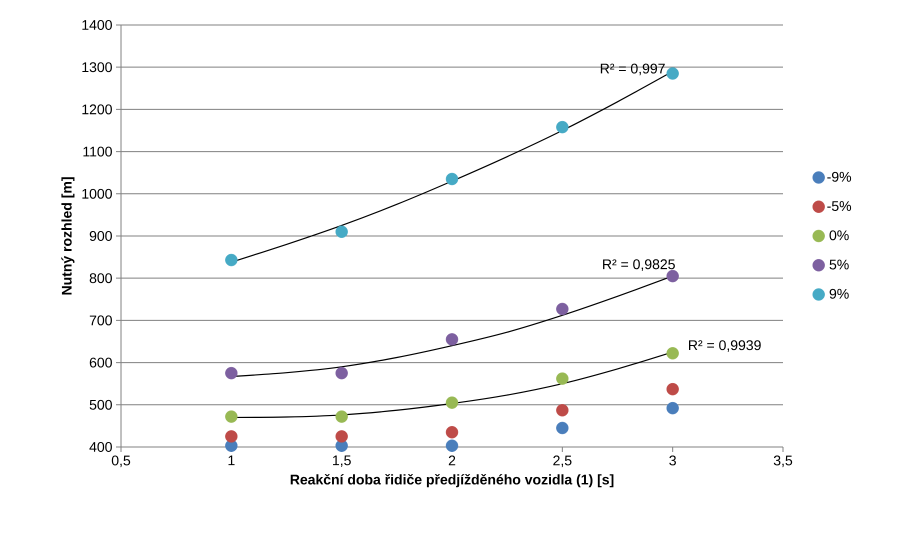 This screenshot has height=534, width=905. What do you see at coordinates (839, 235) in the screenshot?
I see `legend-label: 0%` at bounding box center [839, 235].